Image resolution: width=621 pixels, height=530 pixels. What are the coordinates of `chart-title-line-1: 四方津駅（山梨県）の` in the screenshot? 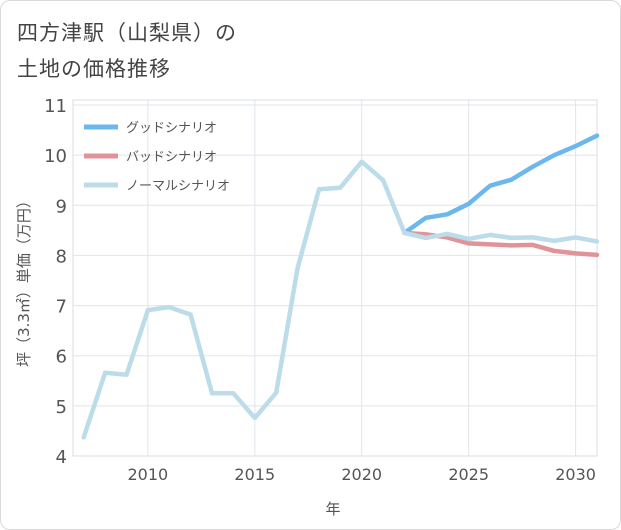 It's located at (127, 33).